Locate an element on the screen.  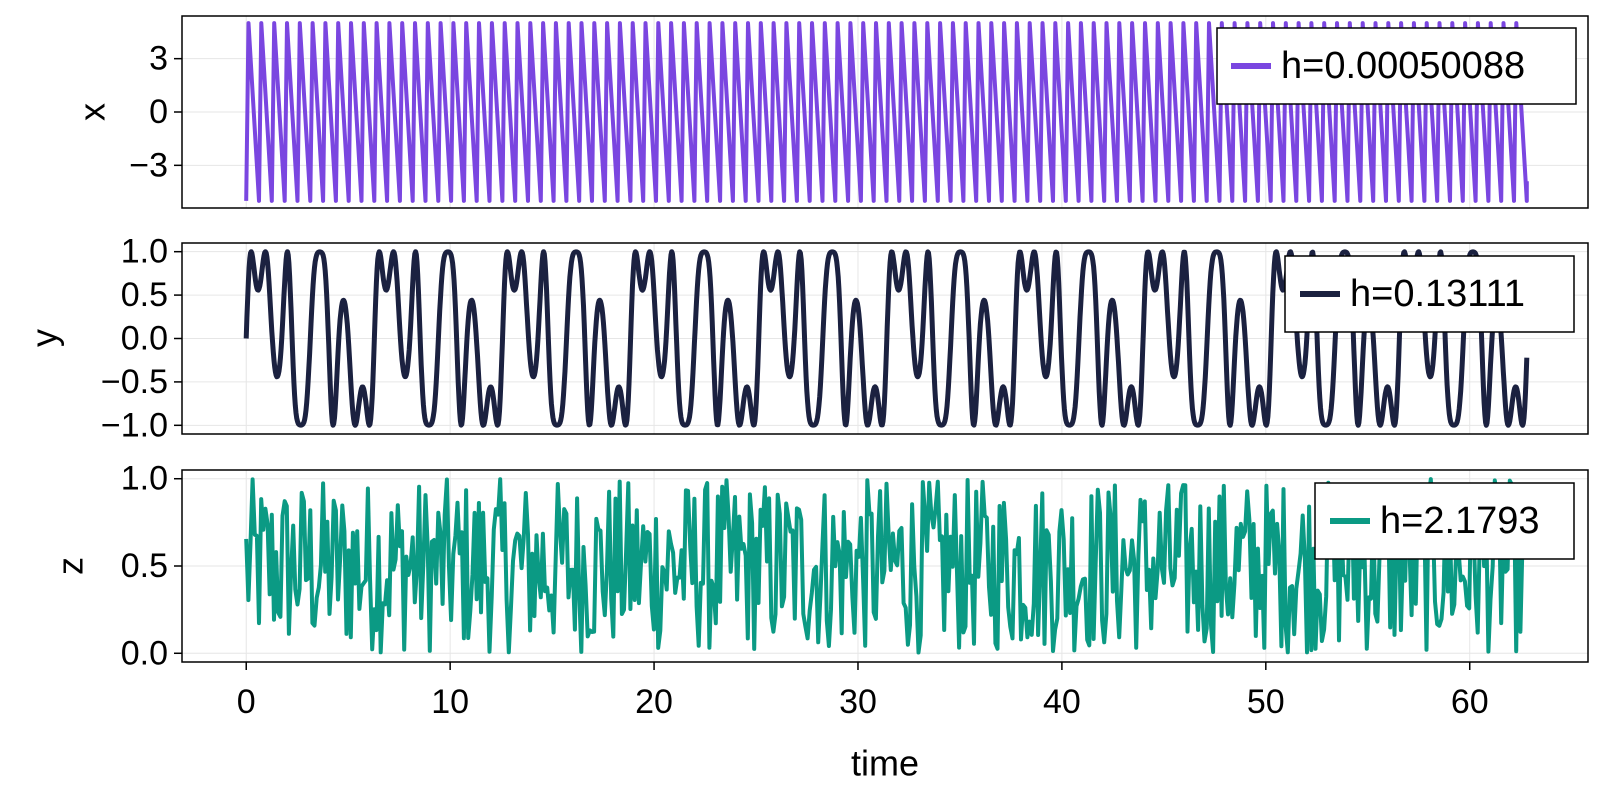
x-tick-label-3: 30 is located at coordinates (858, 702).